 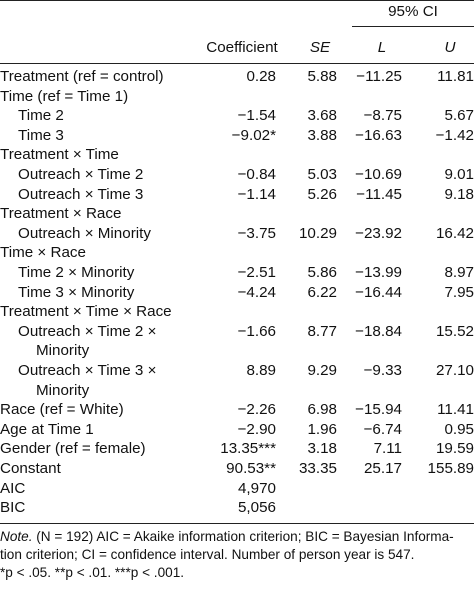 What do you see at coordinates (459, 272) in the screenshot?
I see `cell-u: 8.97` at bounding box center [459, 272].